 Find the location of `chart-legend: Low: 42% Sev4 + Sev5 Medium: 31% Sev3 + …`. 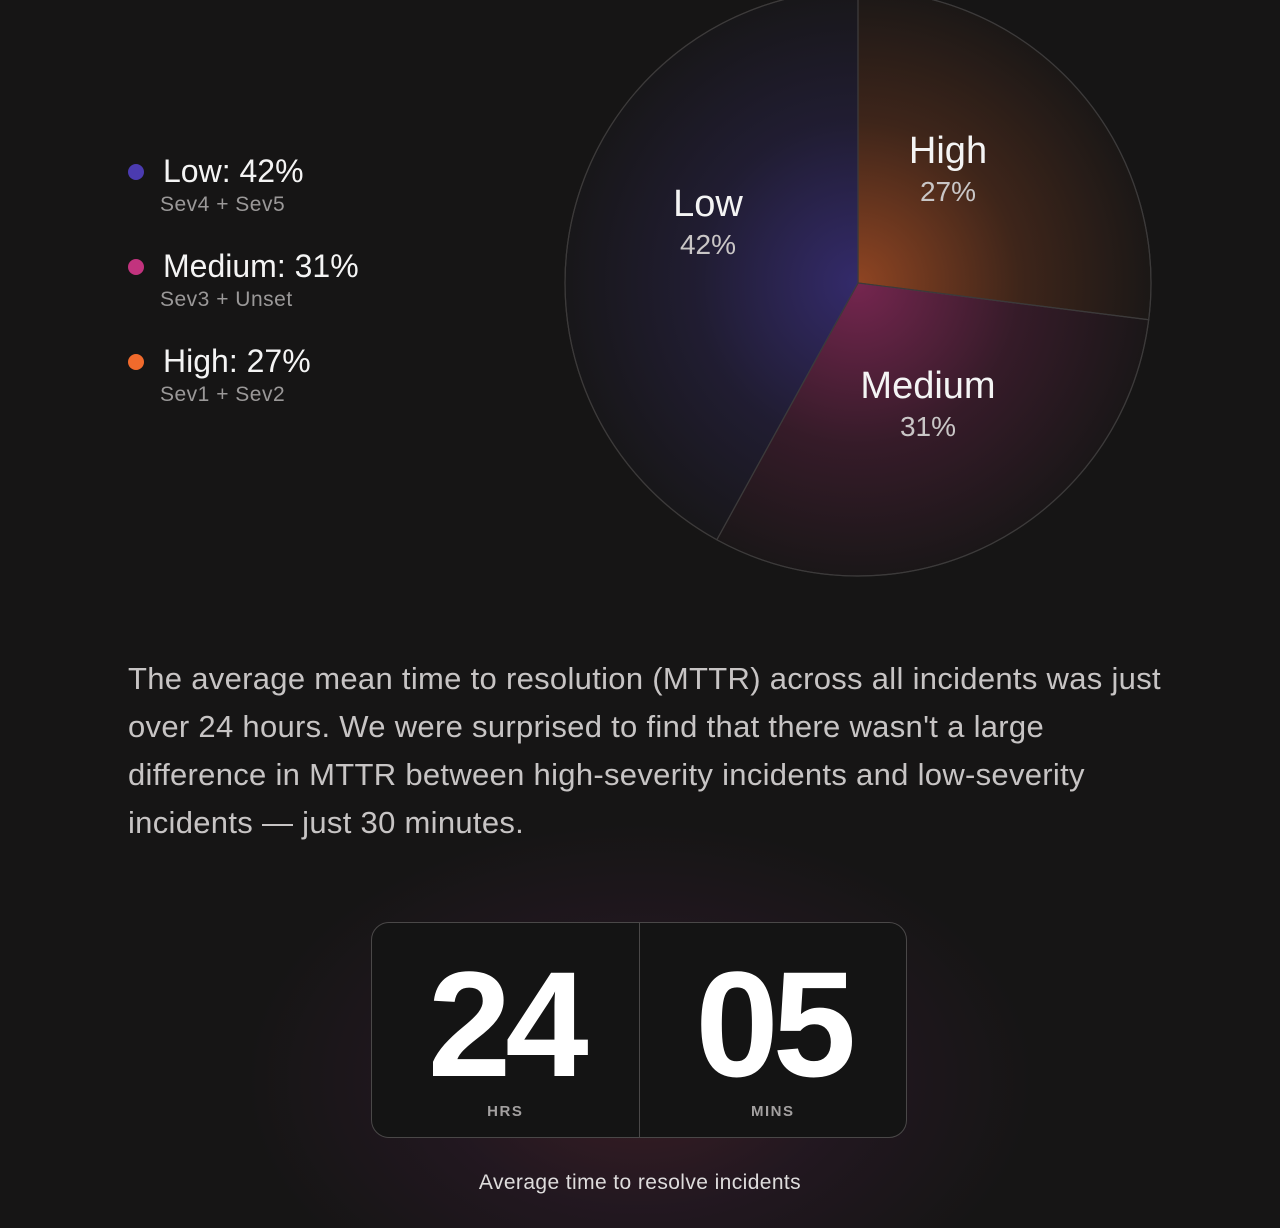

chart-legend: Low: 42% Sev4 + Sev5 Medium: 31% Sev3 + … is located at coordinates (308, 292).